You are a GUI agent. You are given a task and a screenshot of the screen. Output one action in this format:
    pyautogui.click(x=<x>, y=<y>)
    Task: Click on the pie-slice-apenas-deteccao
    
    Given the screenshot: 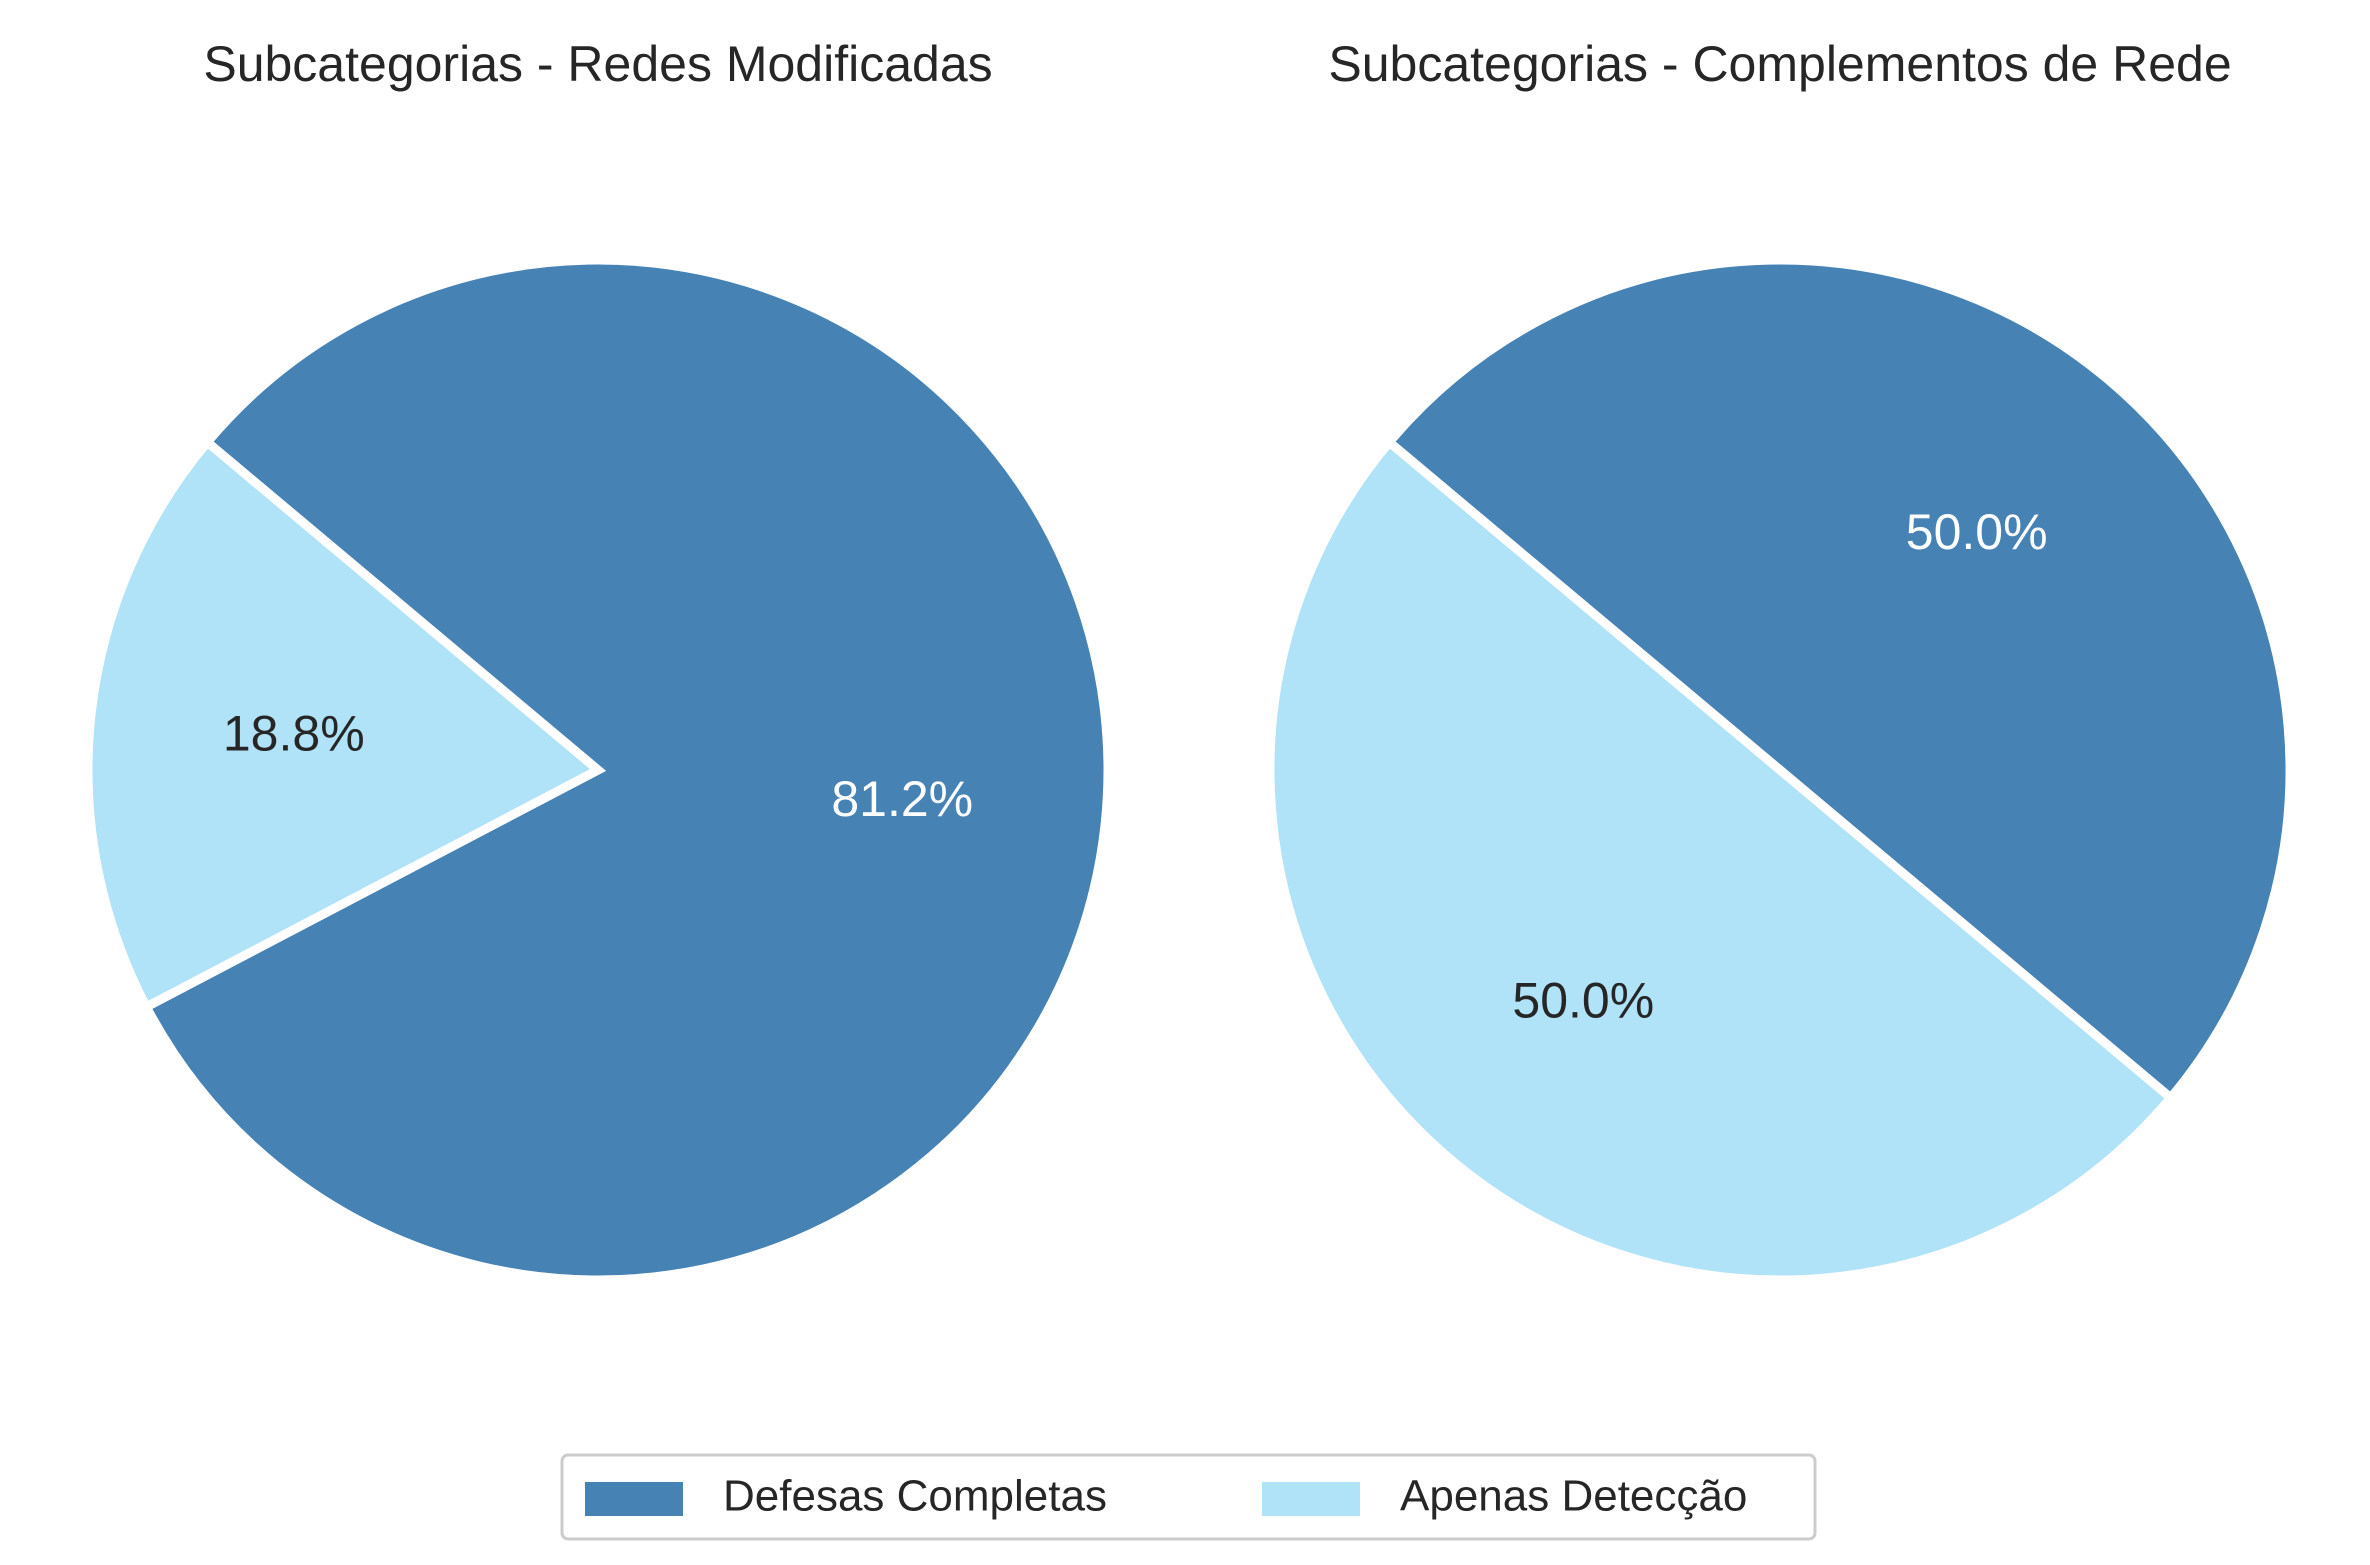 What is the action you would take?
    pyautogui.click(x=345, y=724)
    